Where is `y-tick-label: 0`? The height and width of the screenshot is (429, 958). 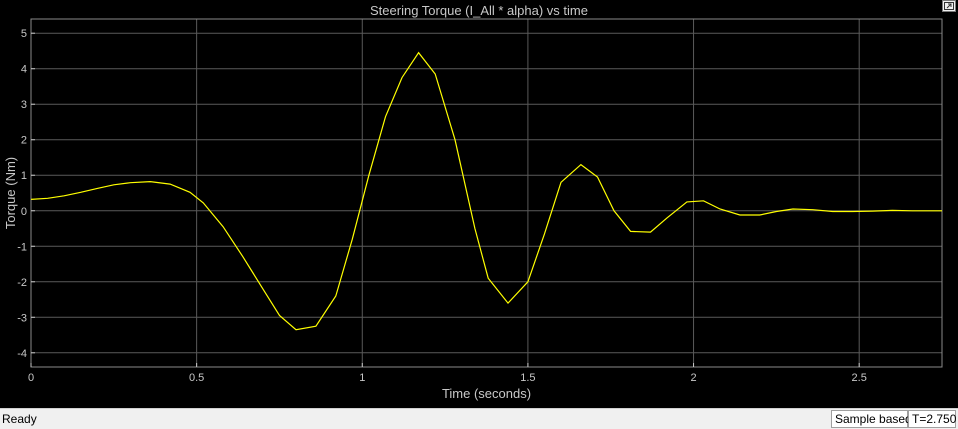
y-tick-label: 0 is located at coordinates (24, 212).